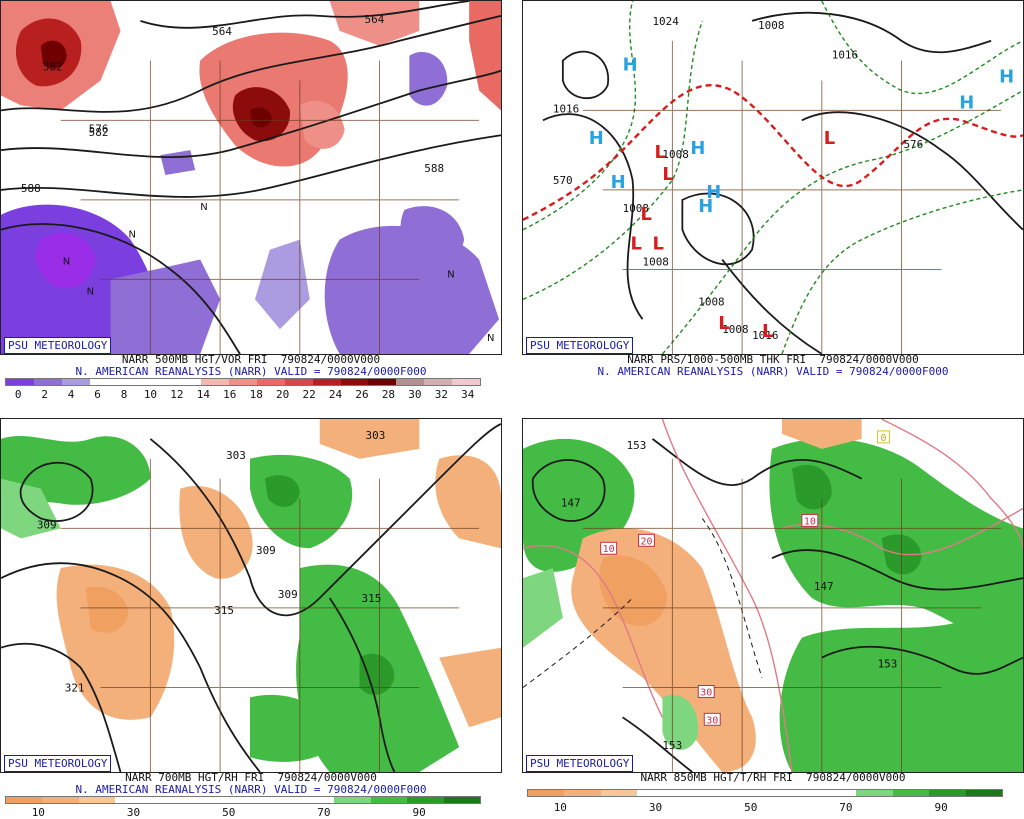 The width and height of the screenshot is (1024, 819). Describe the element at coordinates (637, 445) in the screenshot. I see `contour-label: 153` at that location.